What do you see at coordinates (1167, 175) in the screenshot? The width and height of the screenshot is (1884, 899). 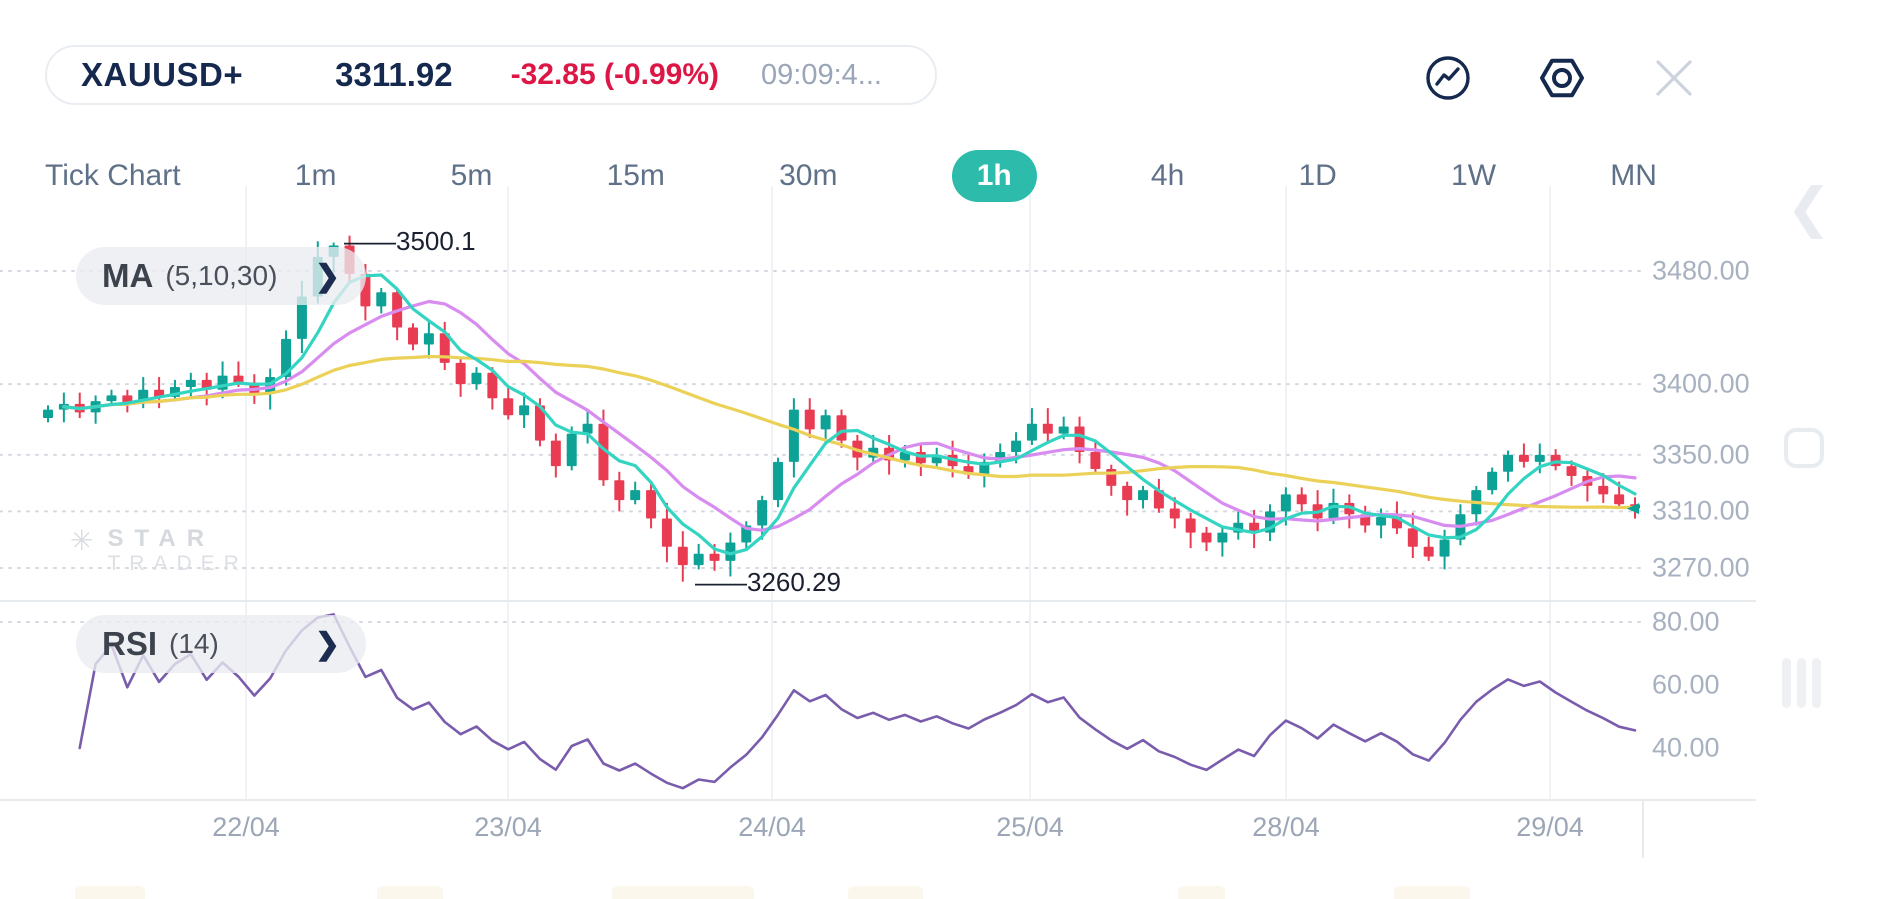 I see `tab-4h: 4h` at bounding box center [1167, 175].